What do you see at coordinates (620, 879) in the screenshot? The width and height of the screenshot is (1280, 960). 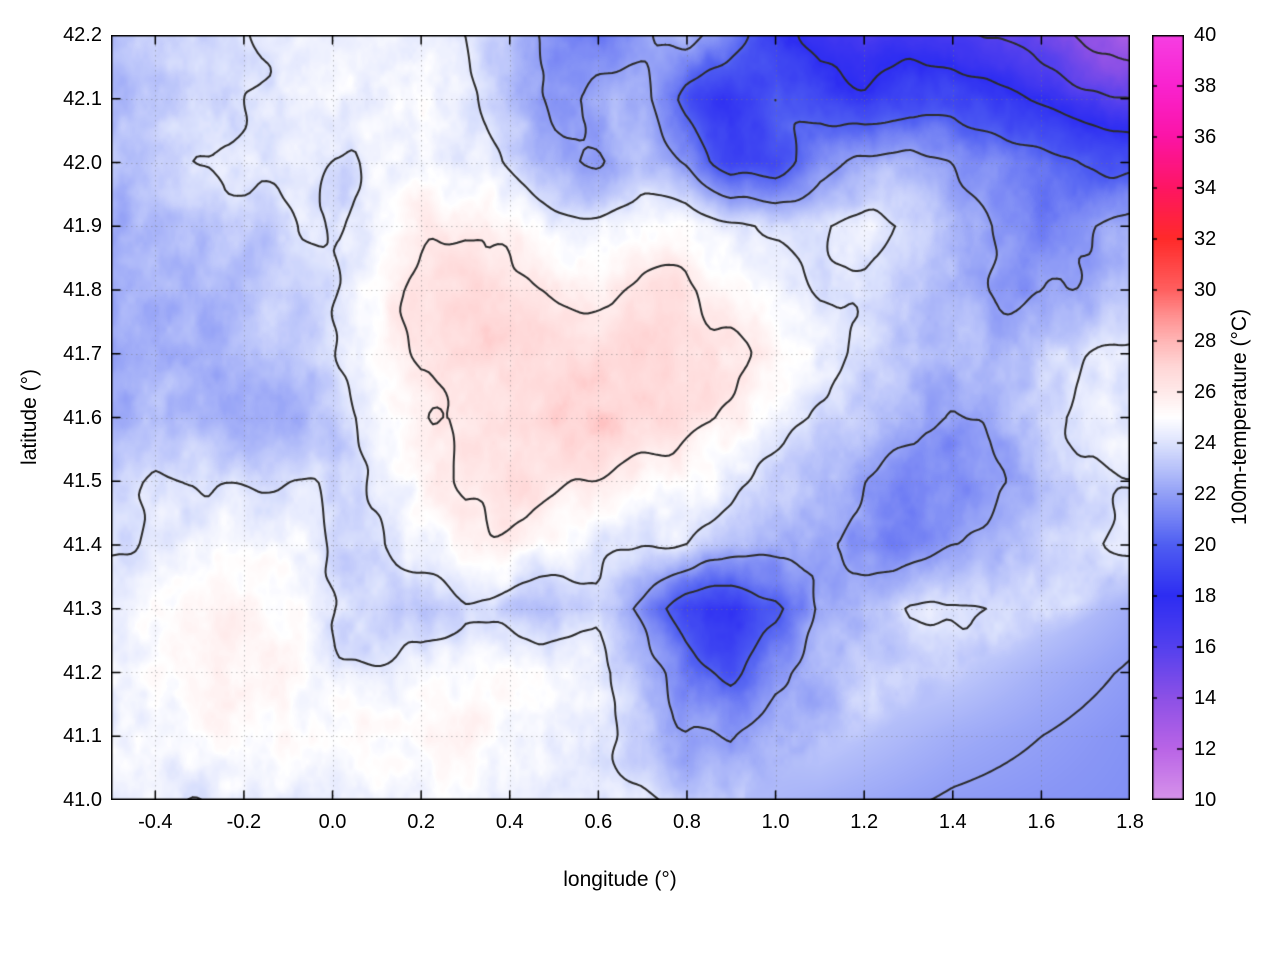 I see `x-axis-label: longitude (°)` at bounding box center [620, 879].